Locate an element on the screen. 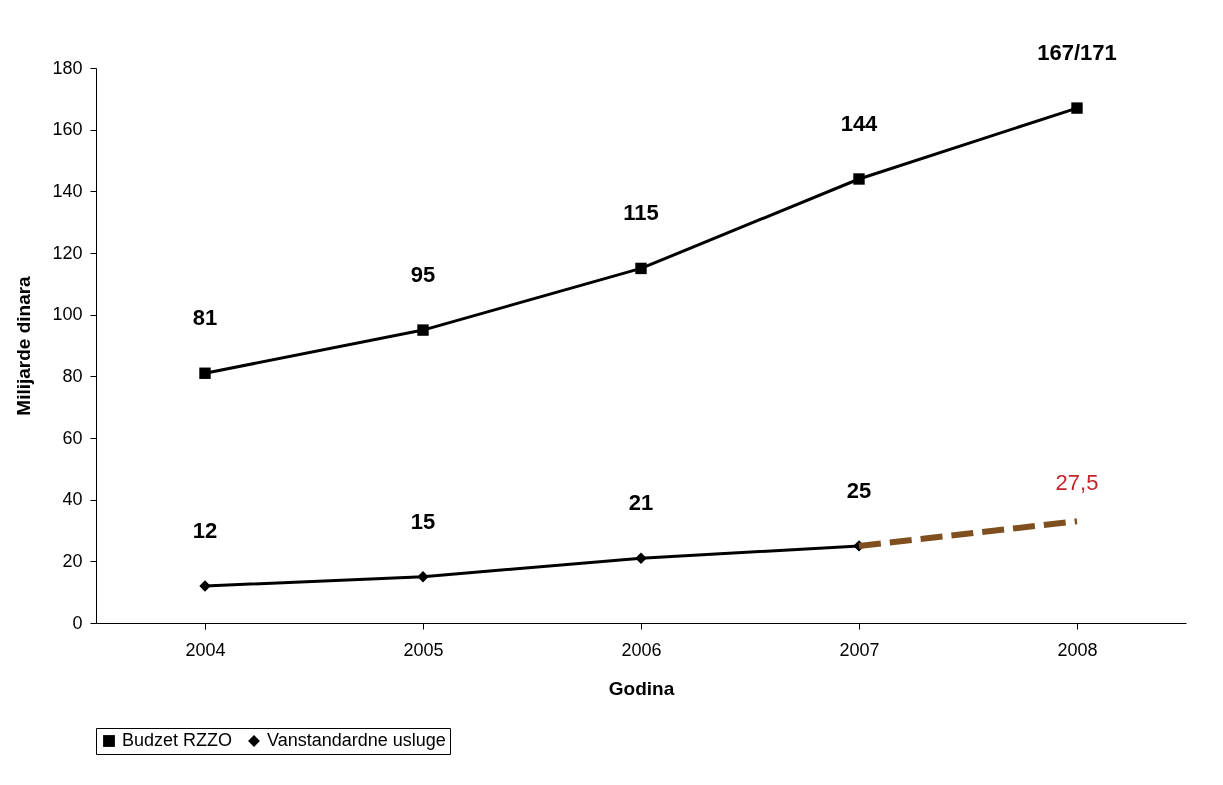  data-label: 21 is located at coordinates (641, 503).